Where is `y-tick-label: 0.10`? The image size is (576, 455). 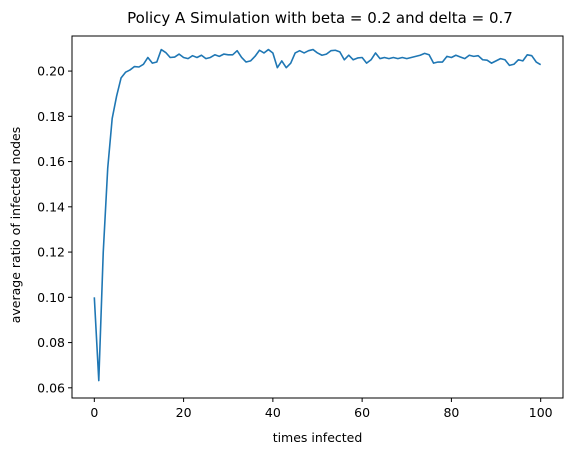
y-tick-label: 0.10 is located at coordinates (51, 297).